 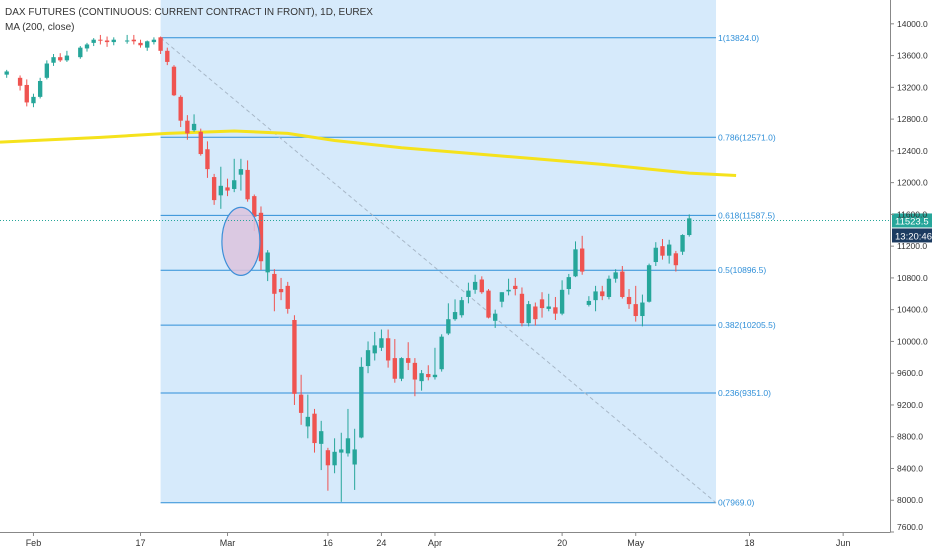 What do you see at coordinates (381, 543) in the screenshot?
I see `x-tick-label: 24` at bounding box center [381, 543].